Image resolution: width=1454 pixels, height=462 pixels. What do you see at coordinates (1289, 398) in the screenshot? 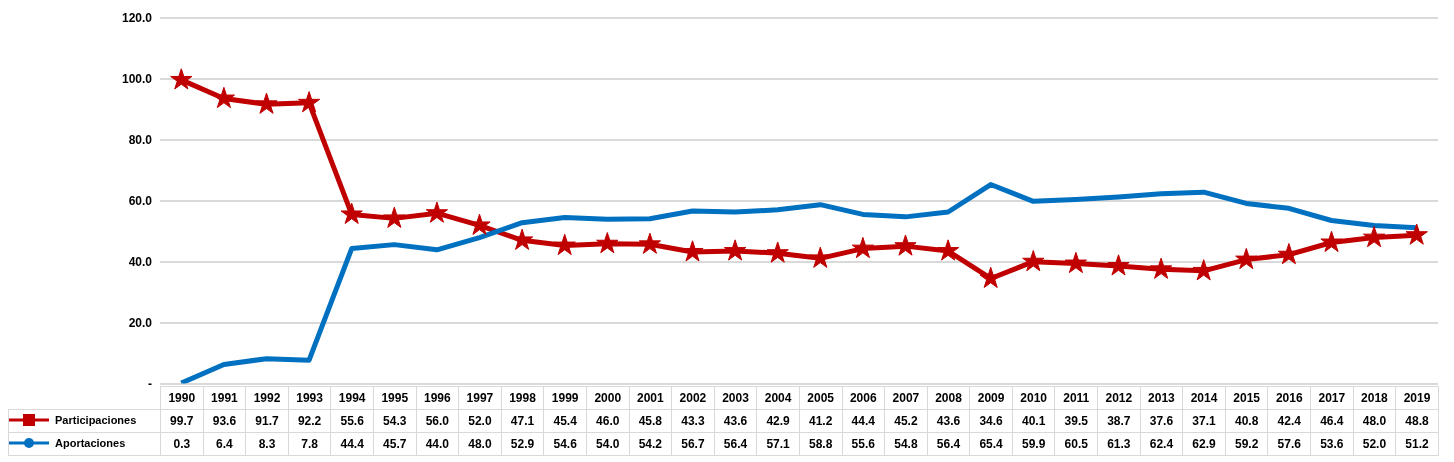
I see `x-tick-label: 2016` at bounding box center [1289, 398].